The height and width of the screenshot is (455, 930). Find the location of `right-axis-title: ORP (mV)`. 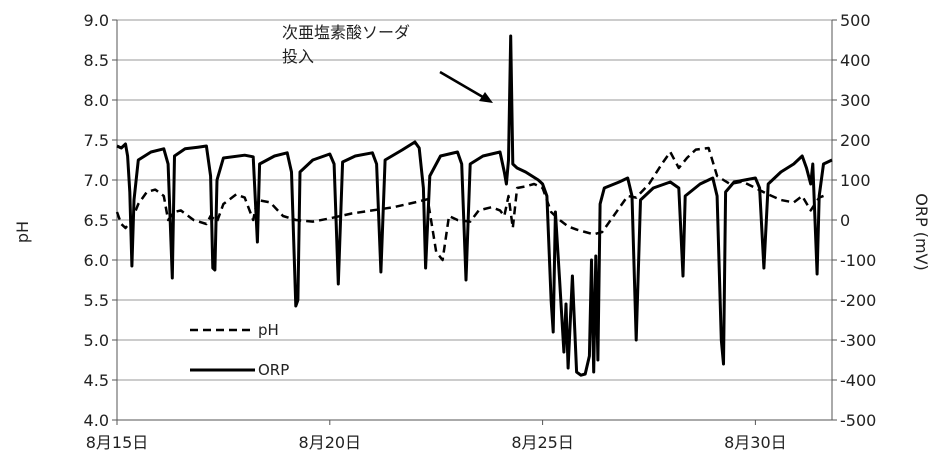

right-axis-title: ORP (mV) is located at coordinates (921, 231).